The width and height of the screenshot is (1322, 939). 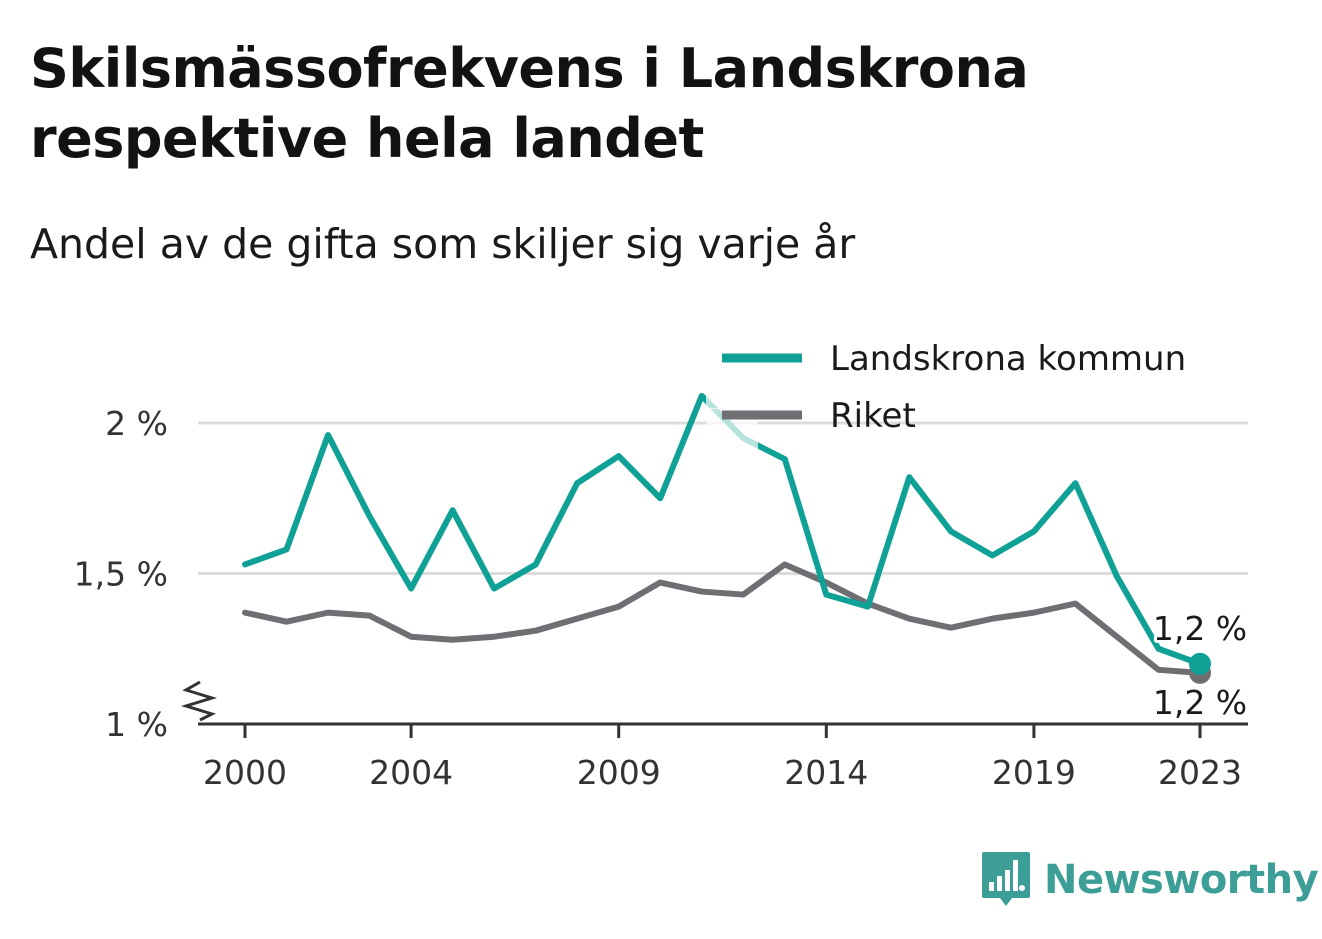 I want to click on newsworthy-logo: Newsworthy, so click(x=1149, y=880).